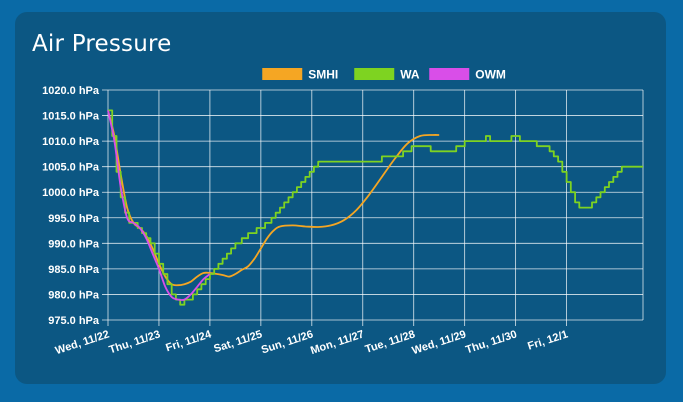 The width and height of the screenshot is (683, 402). Describe the element at coordinates (287, 342) in the screenshot. I see `x-tick-label: Sun, 11/26` at that location.